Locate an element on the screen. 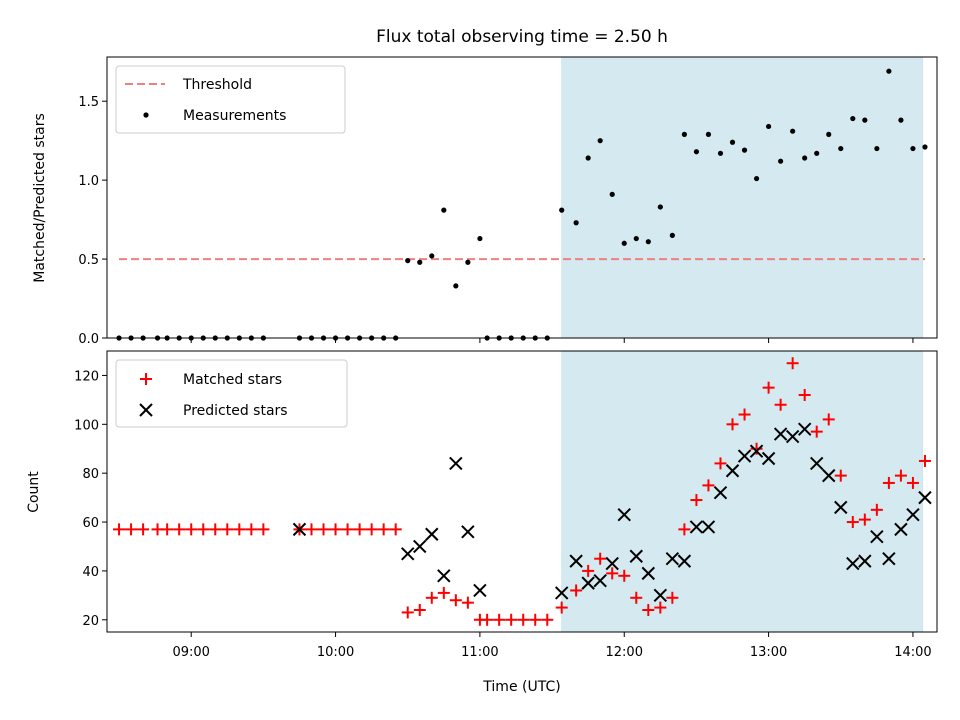  x-tick-label: 12:00 is located at coordinates (624, 652).